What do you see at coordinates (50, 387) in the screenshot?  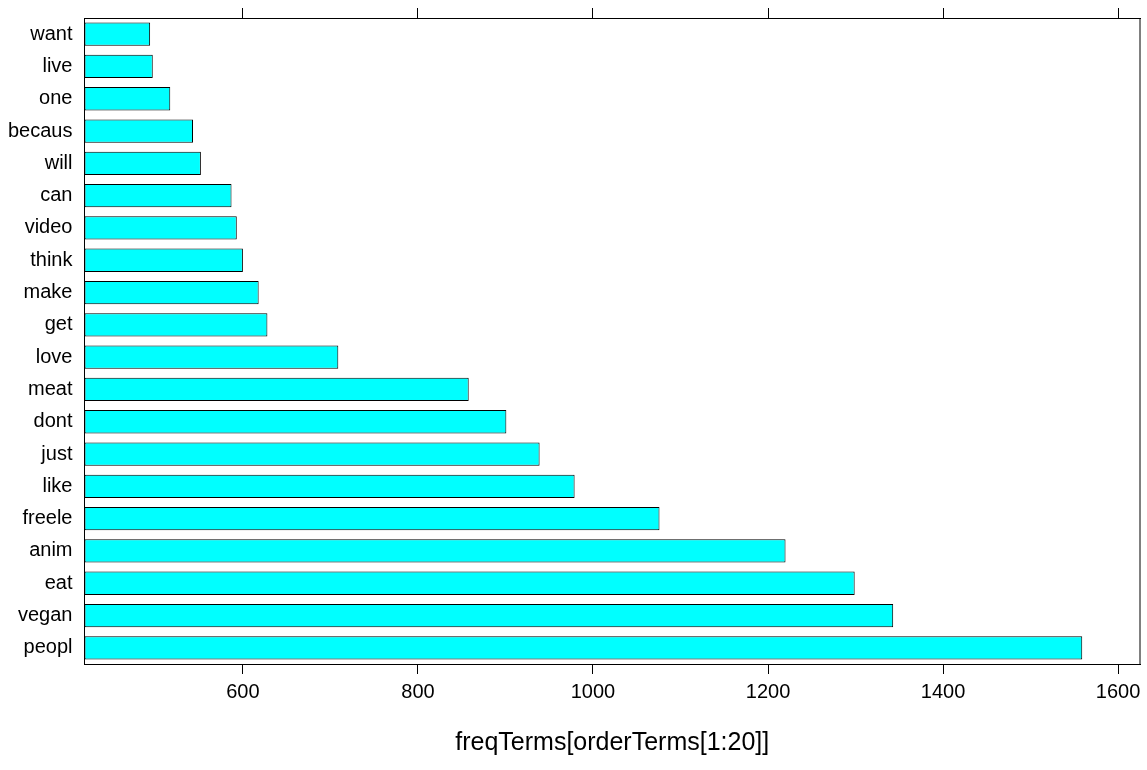 I see `y-tick-label: meat` at bounding box center [50, 387].